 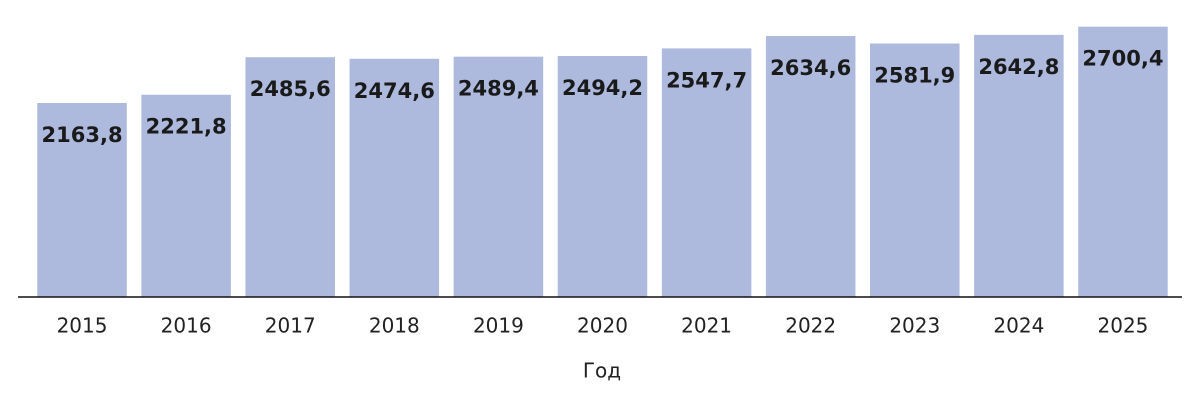 I want to click on value-label: 2634,6, so click(x=810, y=68).